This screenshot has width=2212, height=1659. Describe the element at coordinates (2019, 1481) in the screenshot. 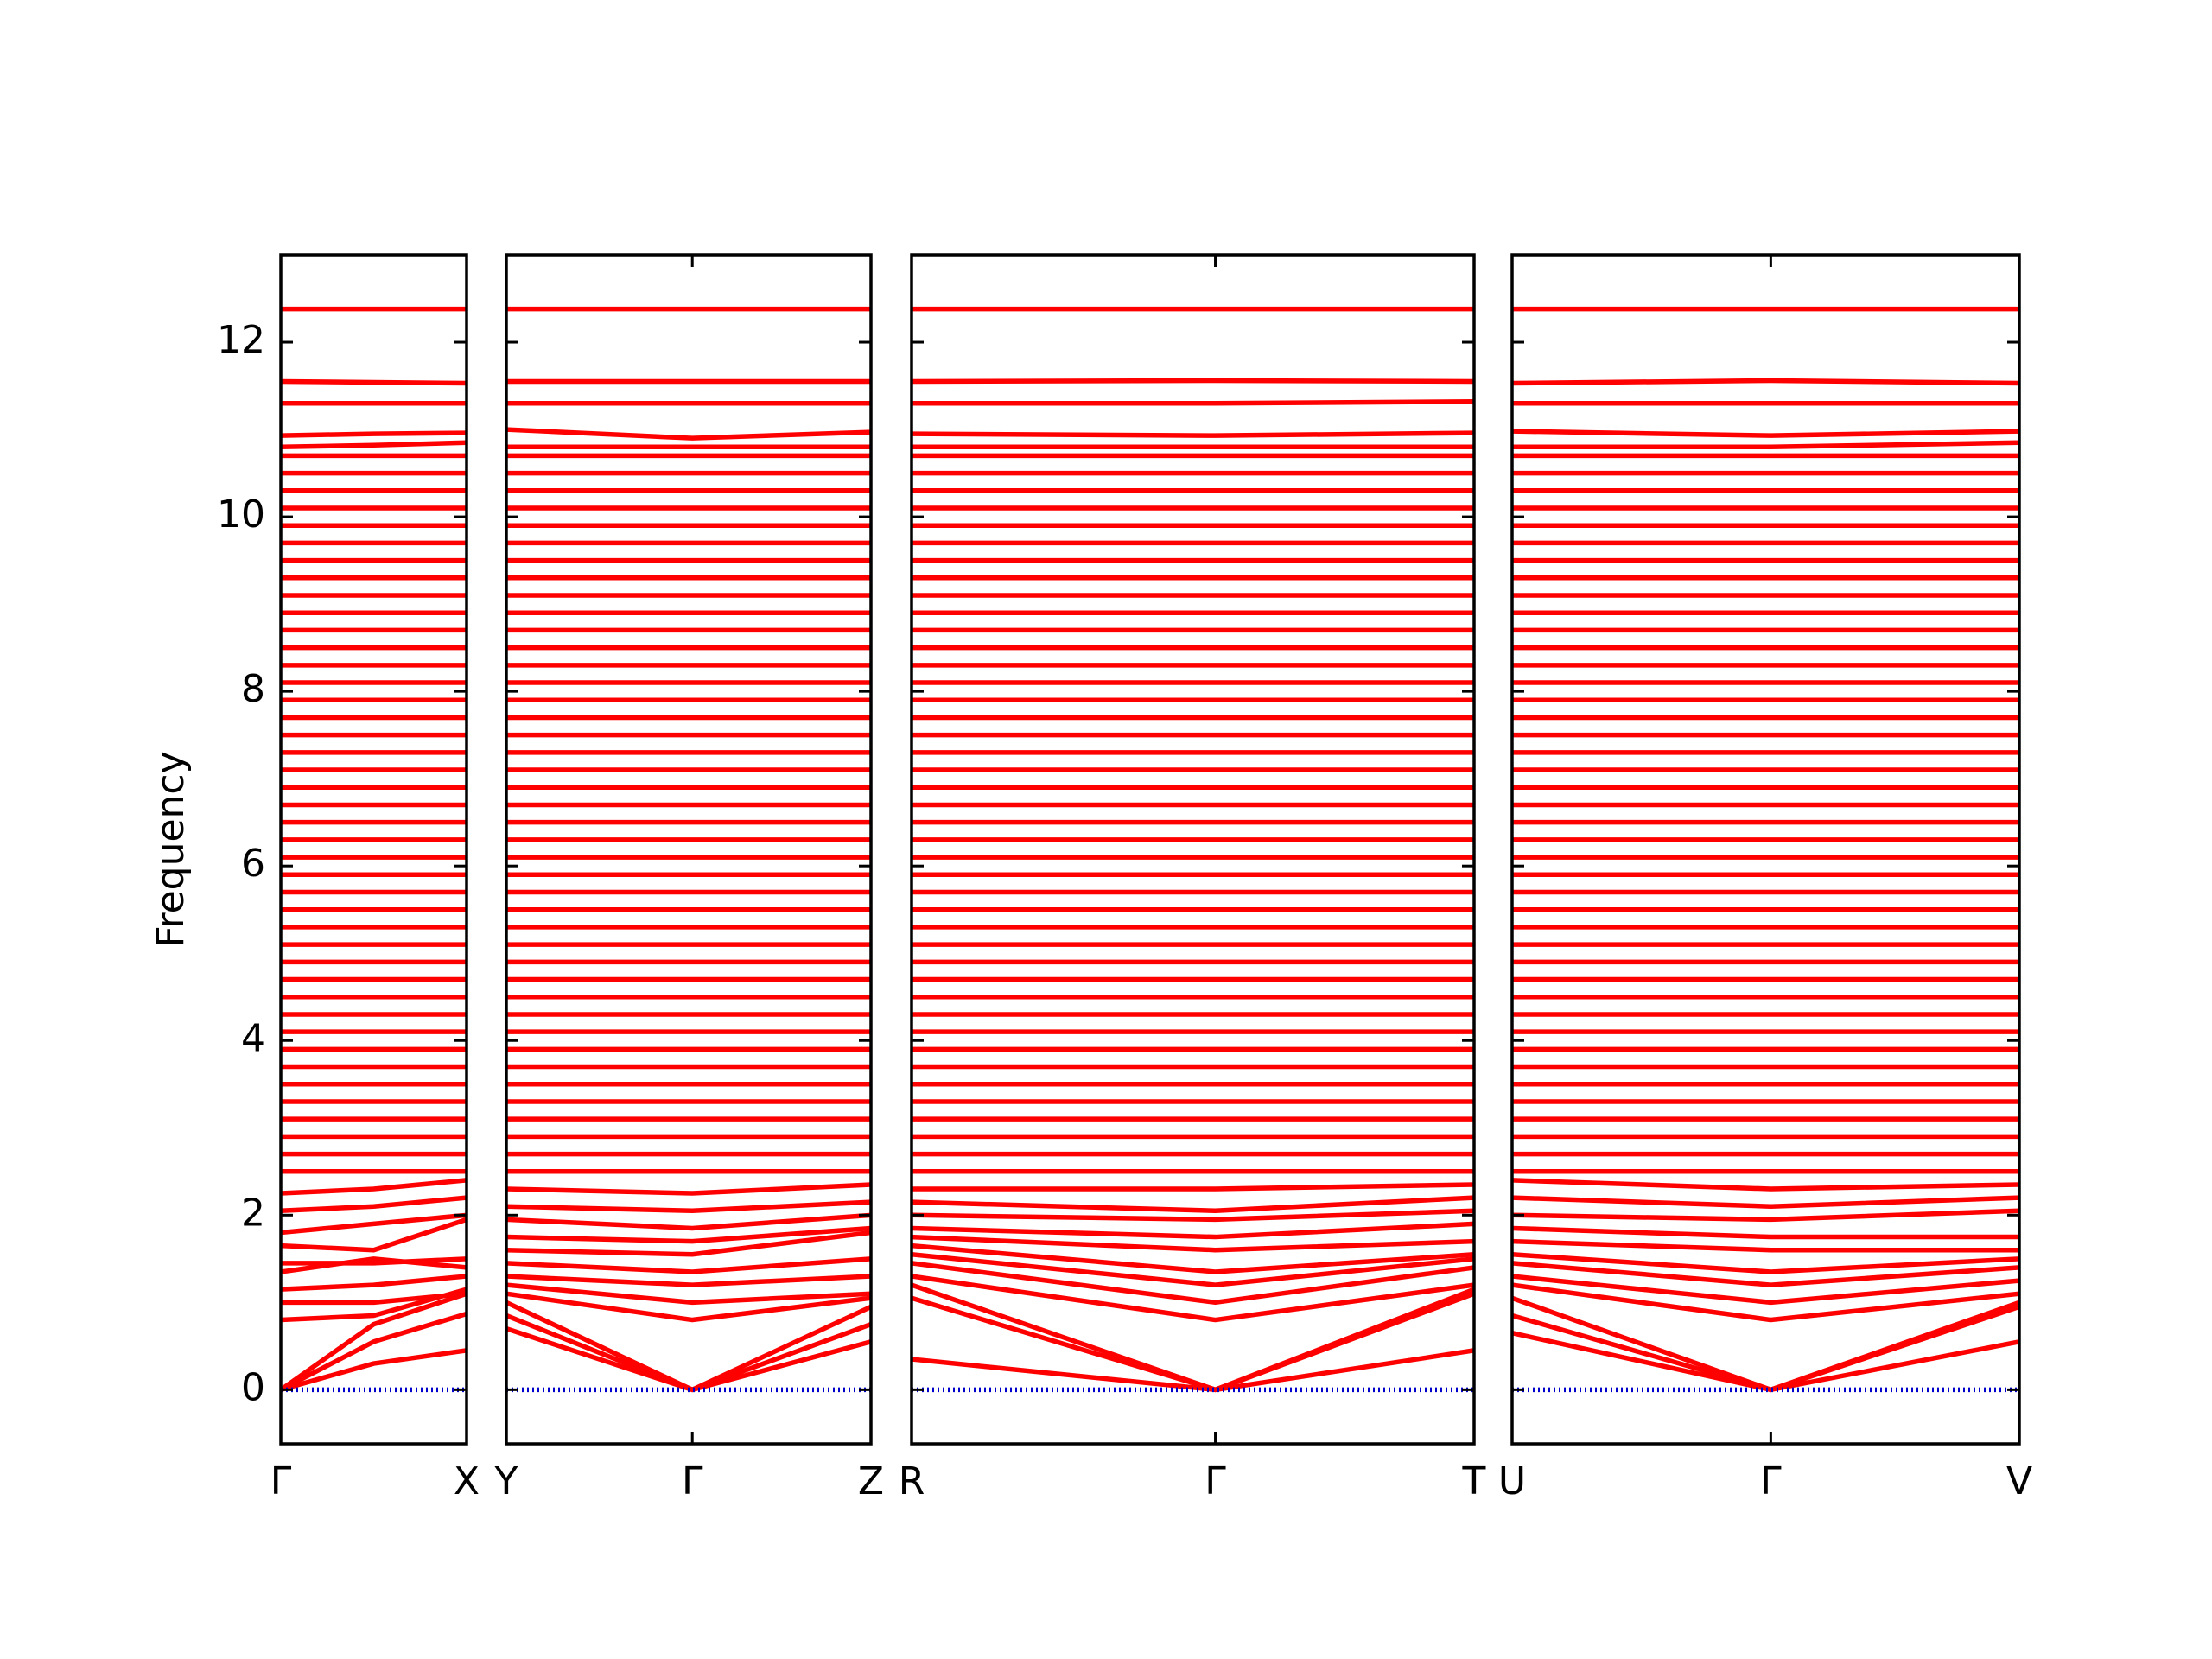

I see `x-tick-label: V` at that location.